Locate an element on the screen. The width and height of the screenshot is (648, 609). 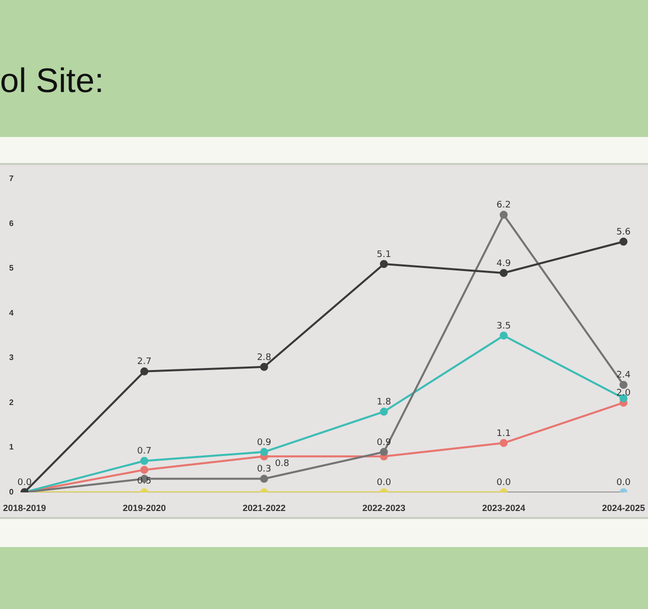
x-tick-label: 2023-2024 is located at coordinates (504, 508).